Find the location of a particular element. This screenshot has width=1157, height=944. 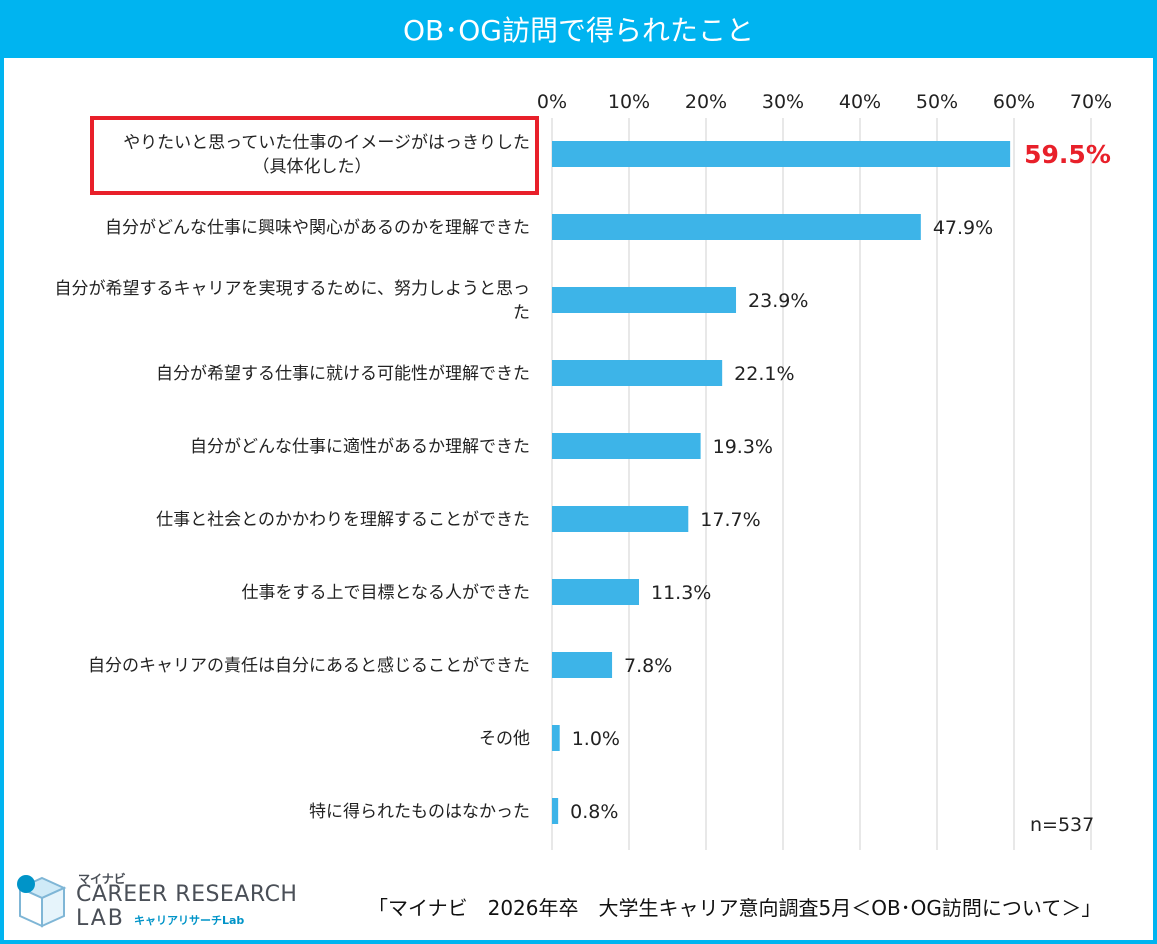

sample-size: n=537 is located at coordinates (1062, 825).